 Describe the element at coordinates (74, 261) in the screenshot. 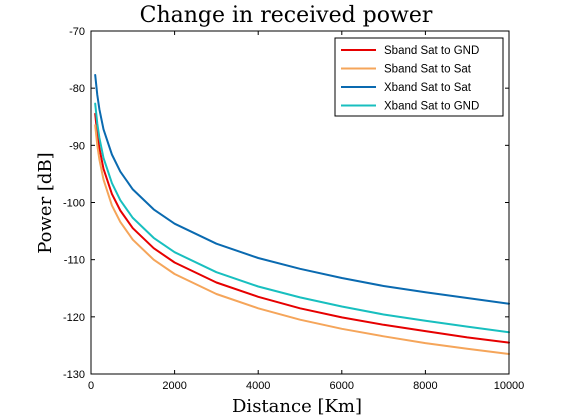

I see `y-tick-label: -110` at that location.